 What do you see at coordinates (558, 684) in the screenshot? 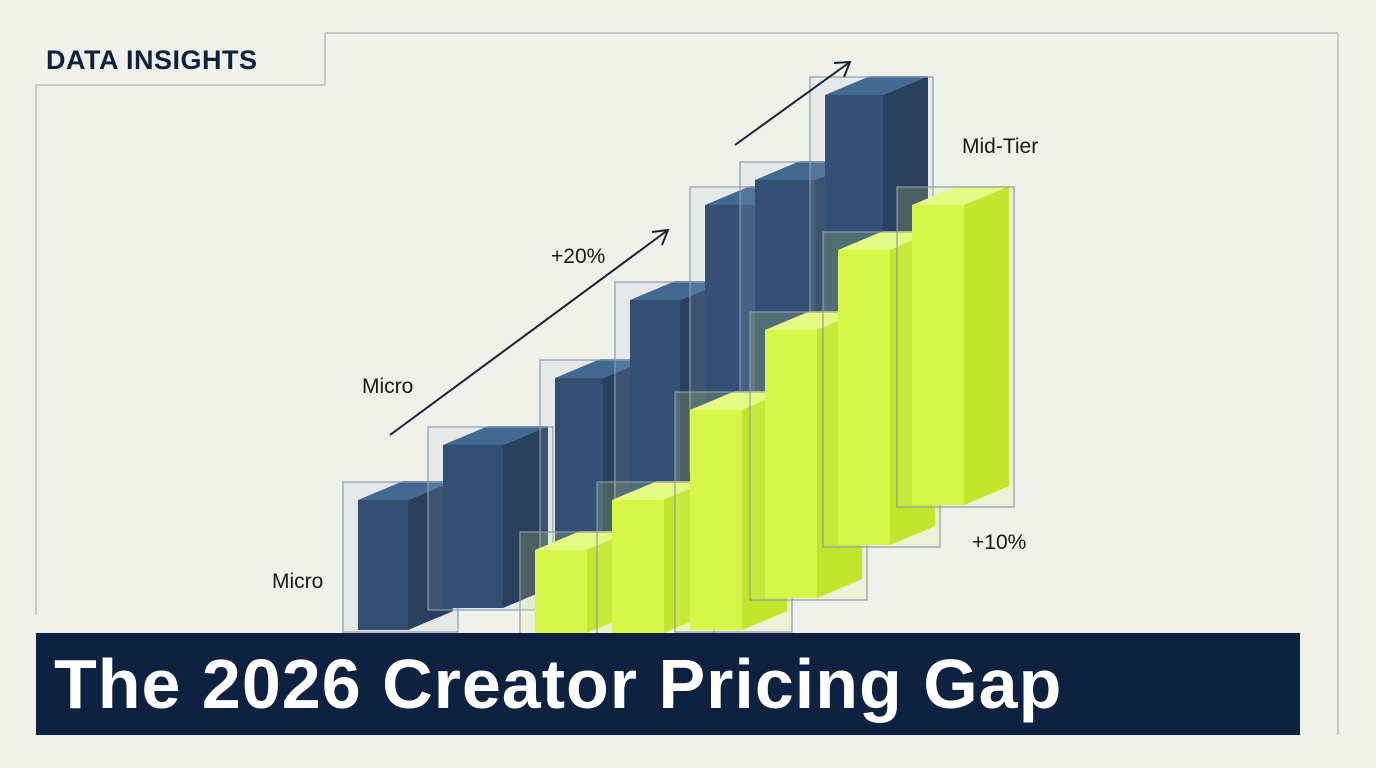
I see `title: The 2026 Creator Pricing Gap` at bounding box center [558, 684].